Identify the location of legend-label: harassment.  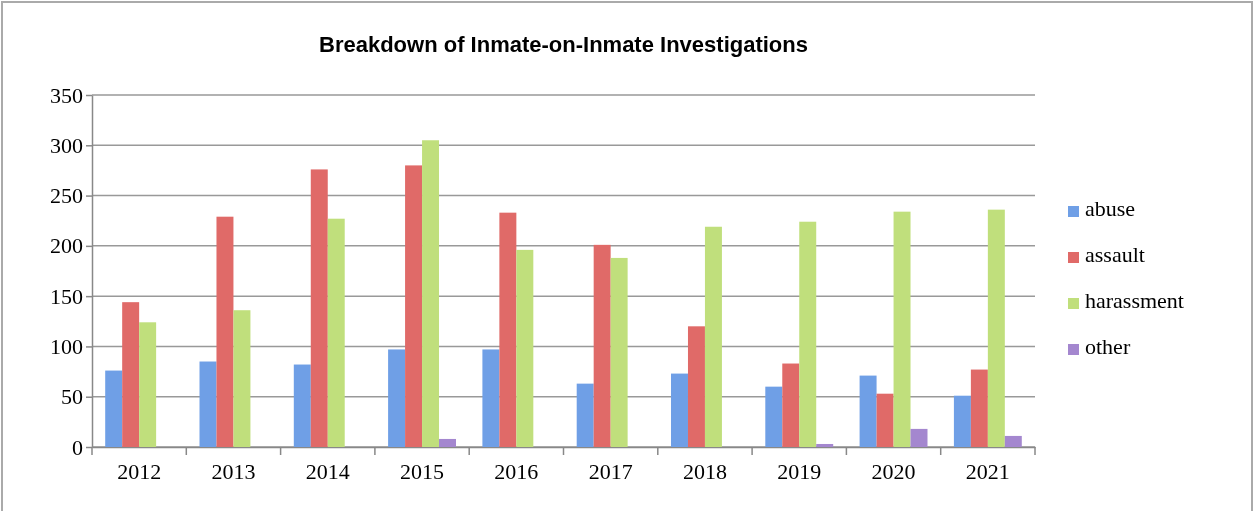
(1134, 300).